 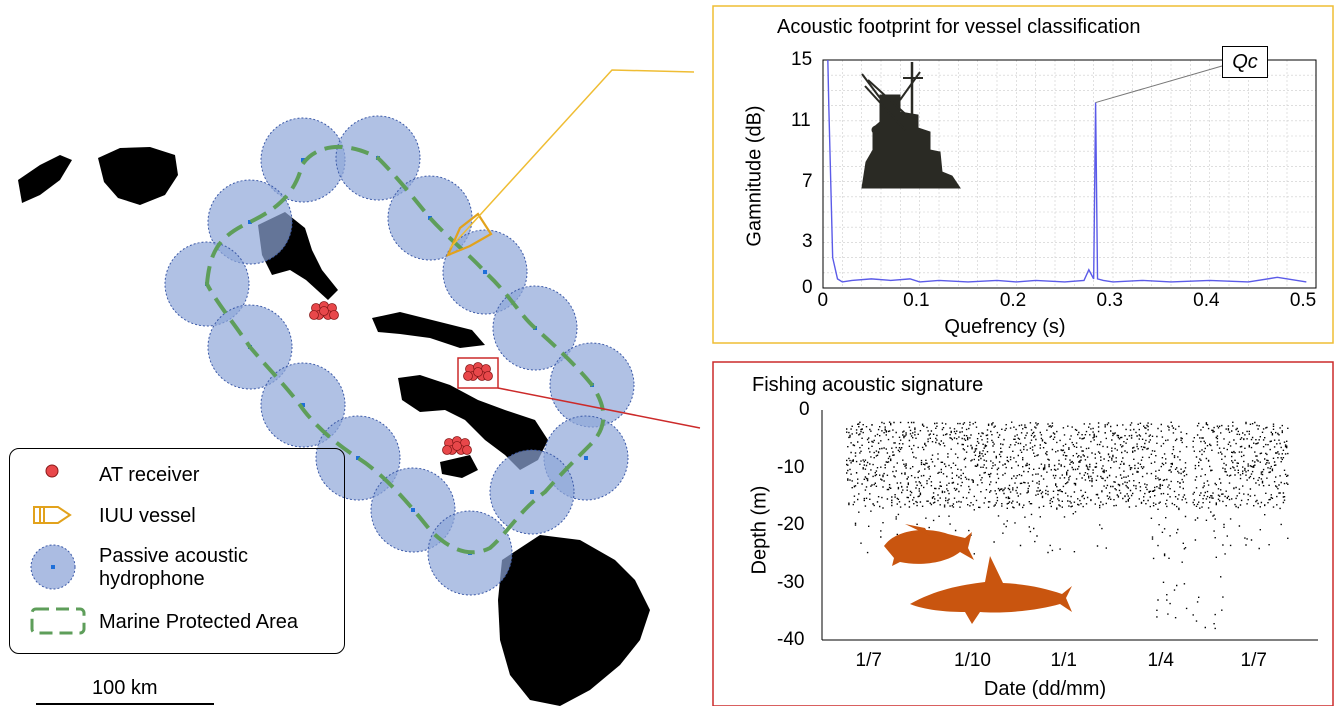 What do you see at coordinates (138, 176) in the screenshot?
I see `island-kauai` at bounding box center [138, 176].